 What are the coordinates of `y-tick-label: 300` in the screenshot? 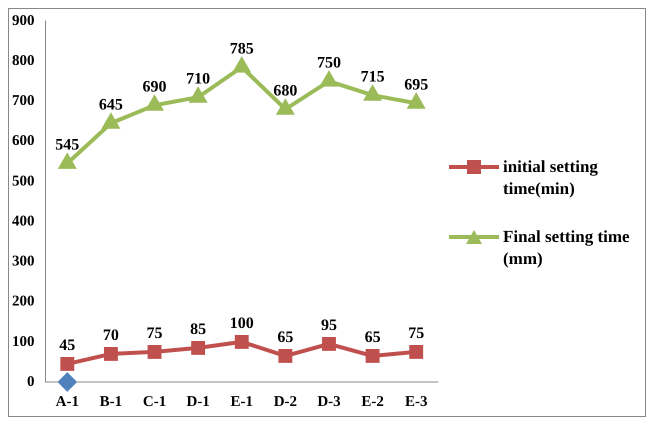 It's located at (23, 262).